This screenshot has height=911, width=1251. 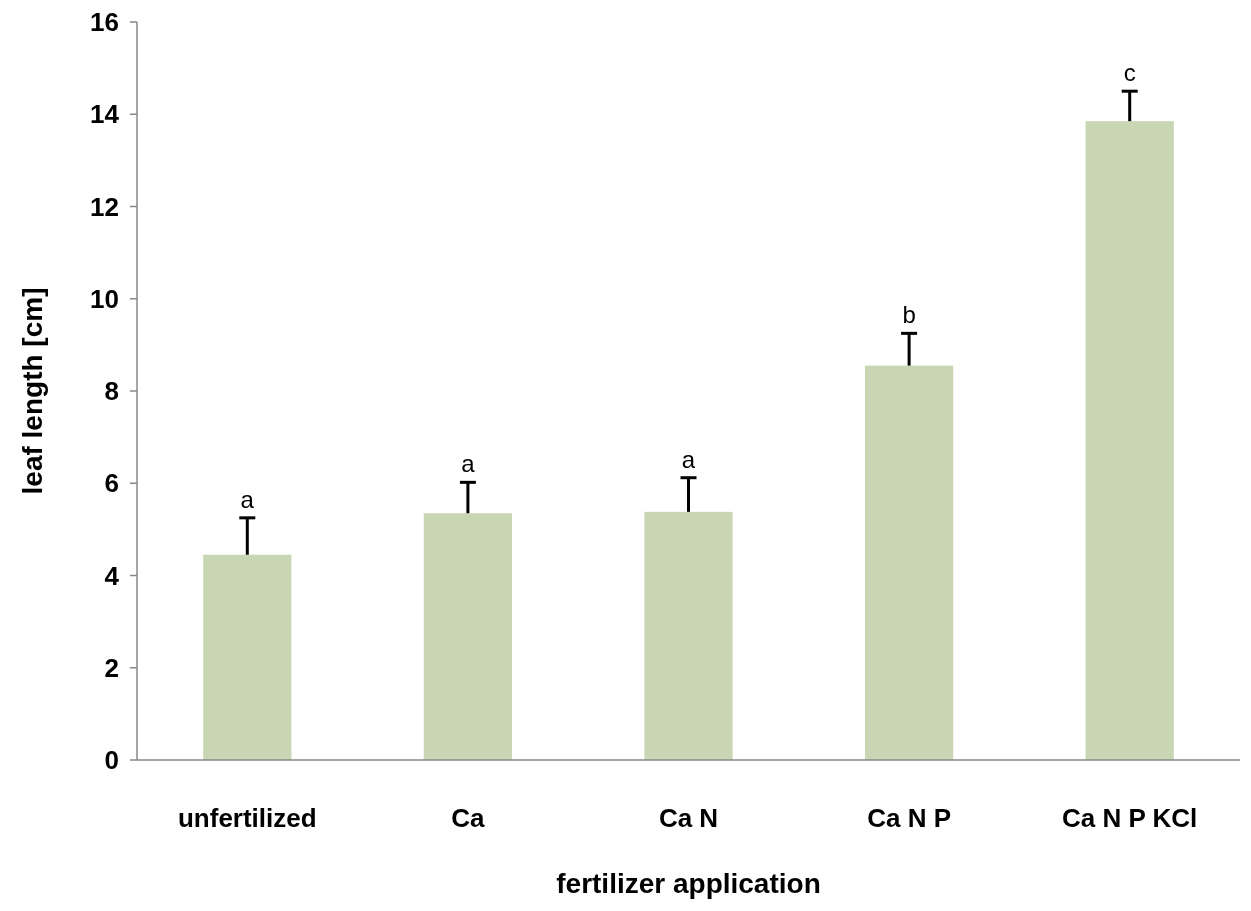 What do you see at coordinates (688, 818) in the screenshot?
I see `x-tick-label: Ca N` at bounding box center [688, 818].